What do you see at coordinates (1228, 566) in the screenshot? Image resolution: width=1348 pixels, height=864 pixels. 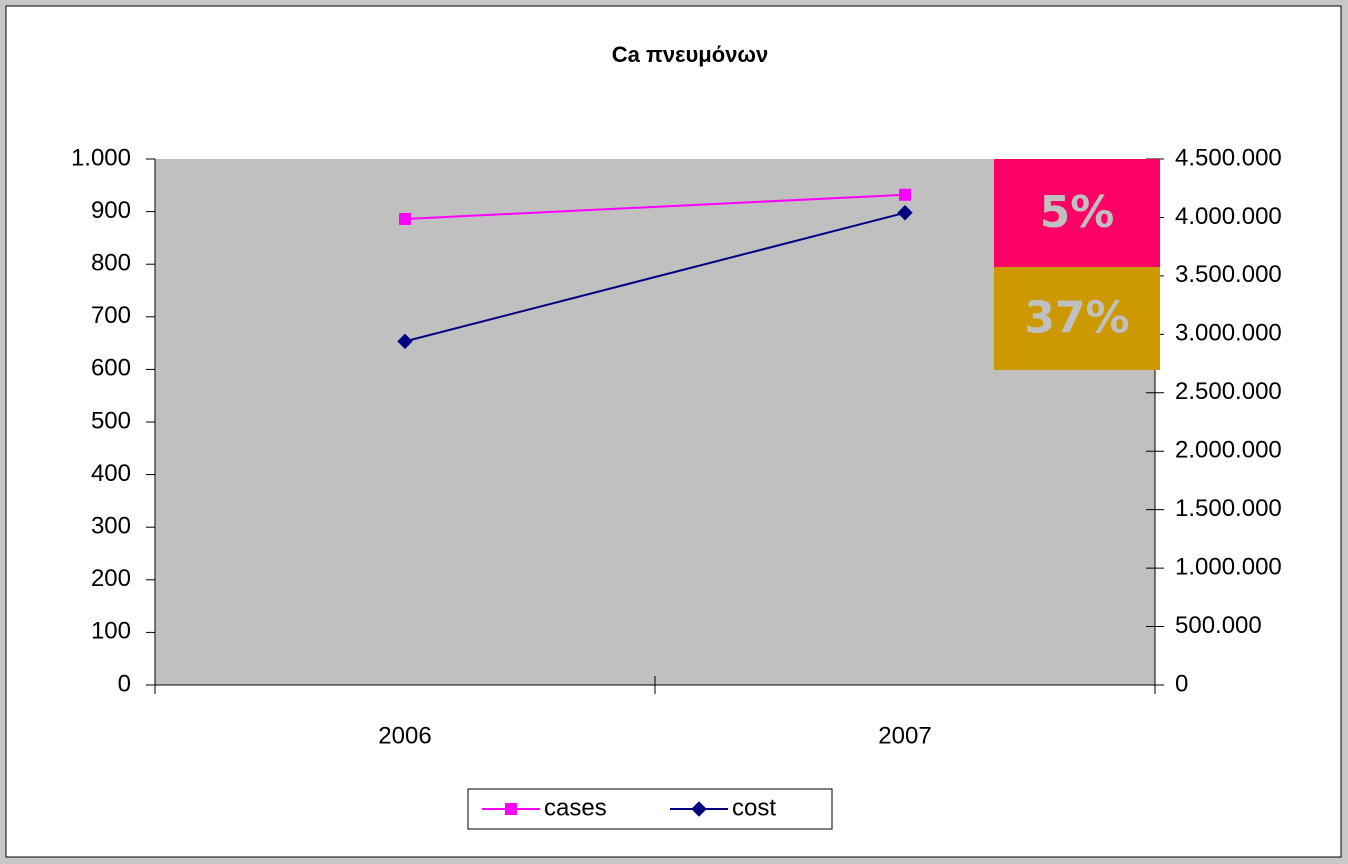 I see `y2-tick-label: 1.000.000` at bounding box center [1228, 566].